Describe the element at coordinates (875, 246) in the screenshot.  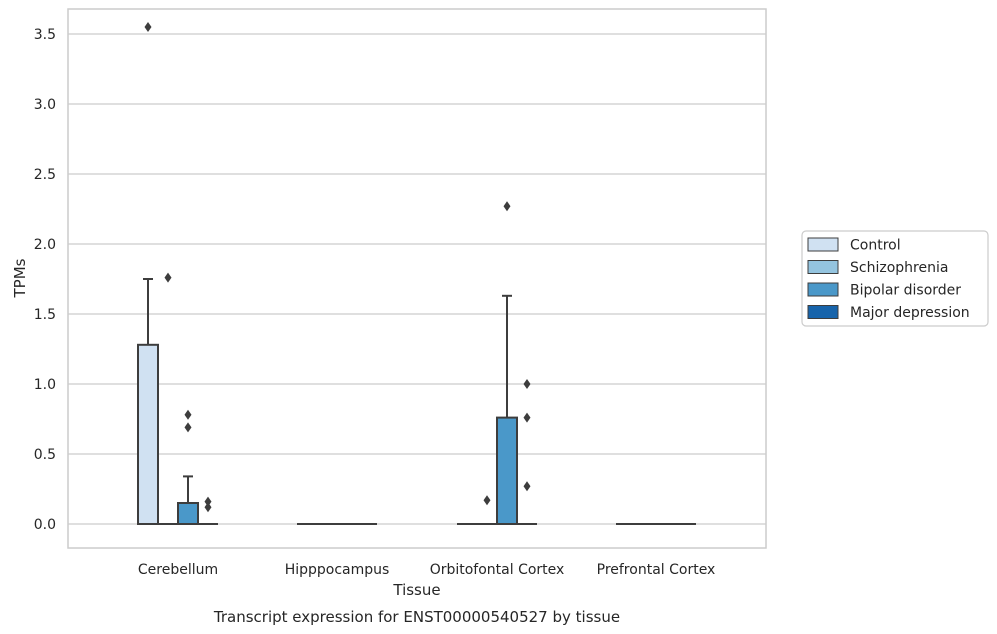
I see `legend-label: Control` at that location.